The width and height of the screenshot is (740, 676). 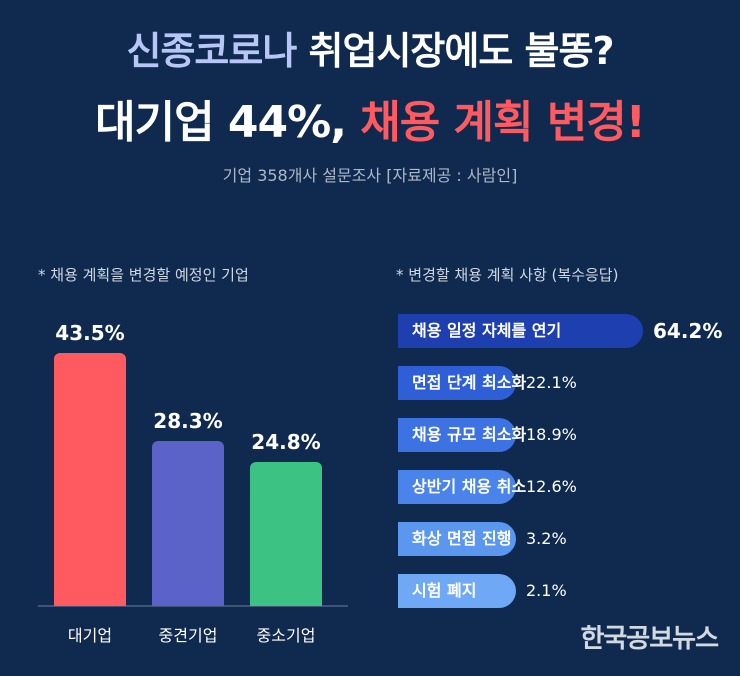 What do you see at coordinates (487, 330) in the screenshot?
I see `hbar-category-label: 채용 일정 자체를 연기` at bounding box center [487, 330].